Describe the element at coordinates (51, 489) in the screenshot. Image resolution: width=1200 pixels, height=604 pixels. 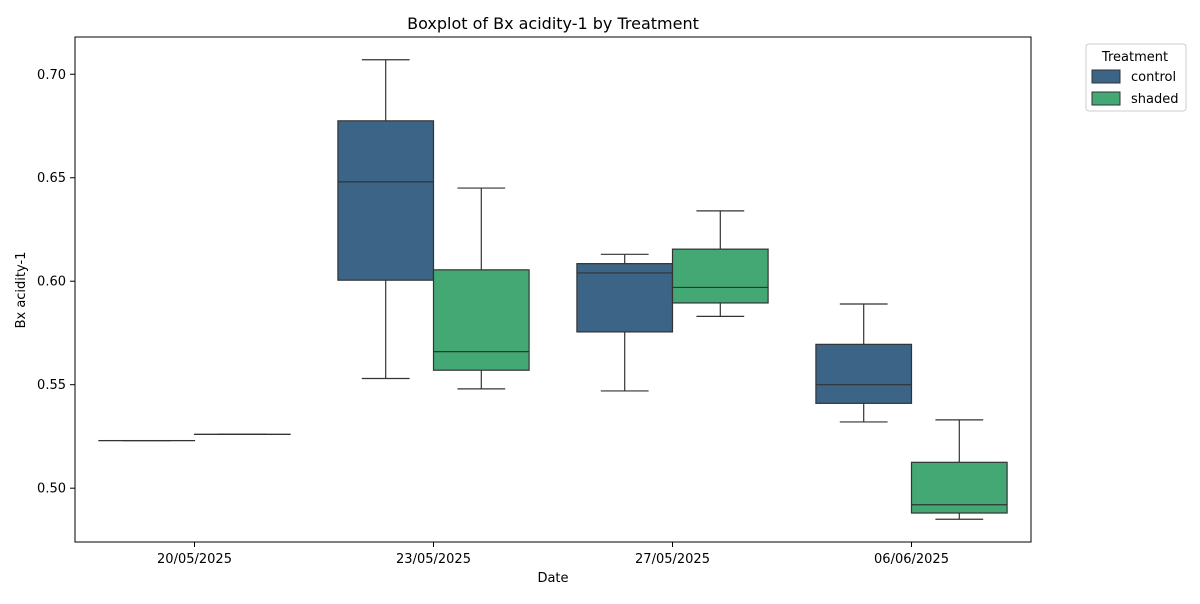
I see `y-tick-label: 0.50` at that location.